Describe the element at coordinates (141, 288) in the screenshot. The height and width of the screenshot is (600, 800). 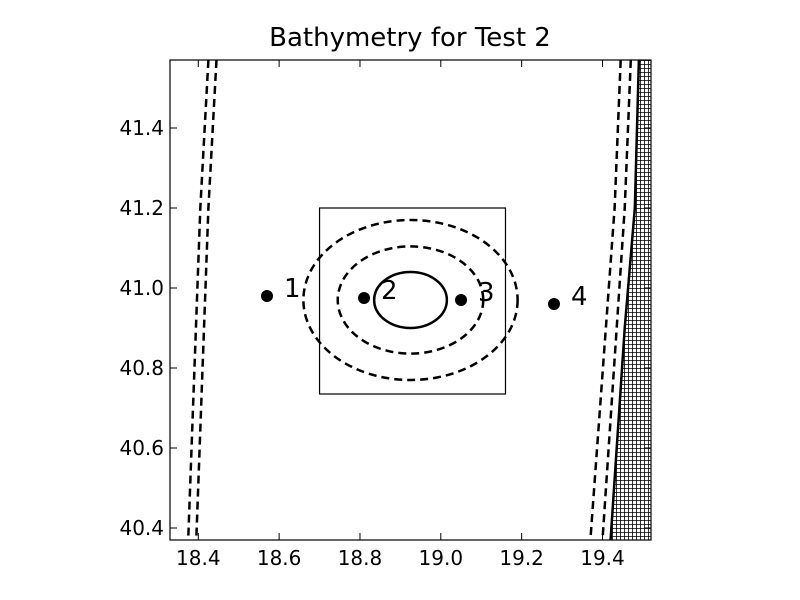
I see `y-tick-label: 41.0` at that location.